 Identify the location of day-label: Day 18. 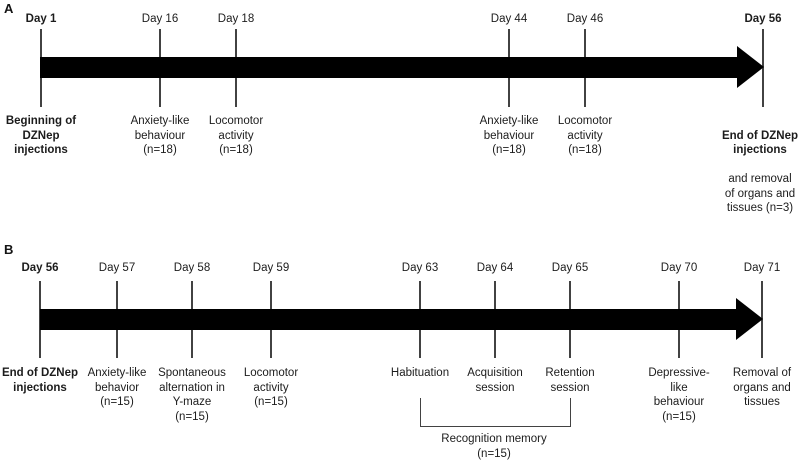
(236, 19).